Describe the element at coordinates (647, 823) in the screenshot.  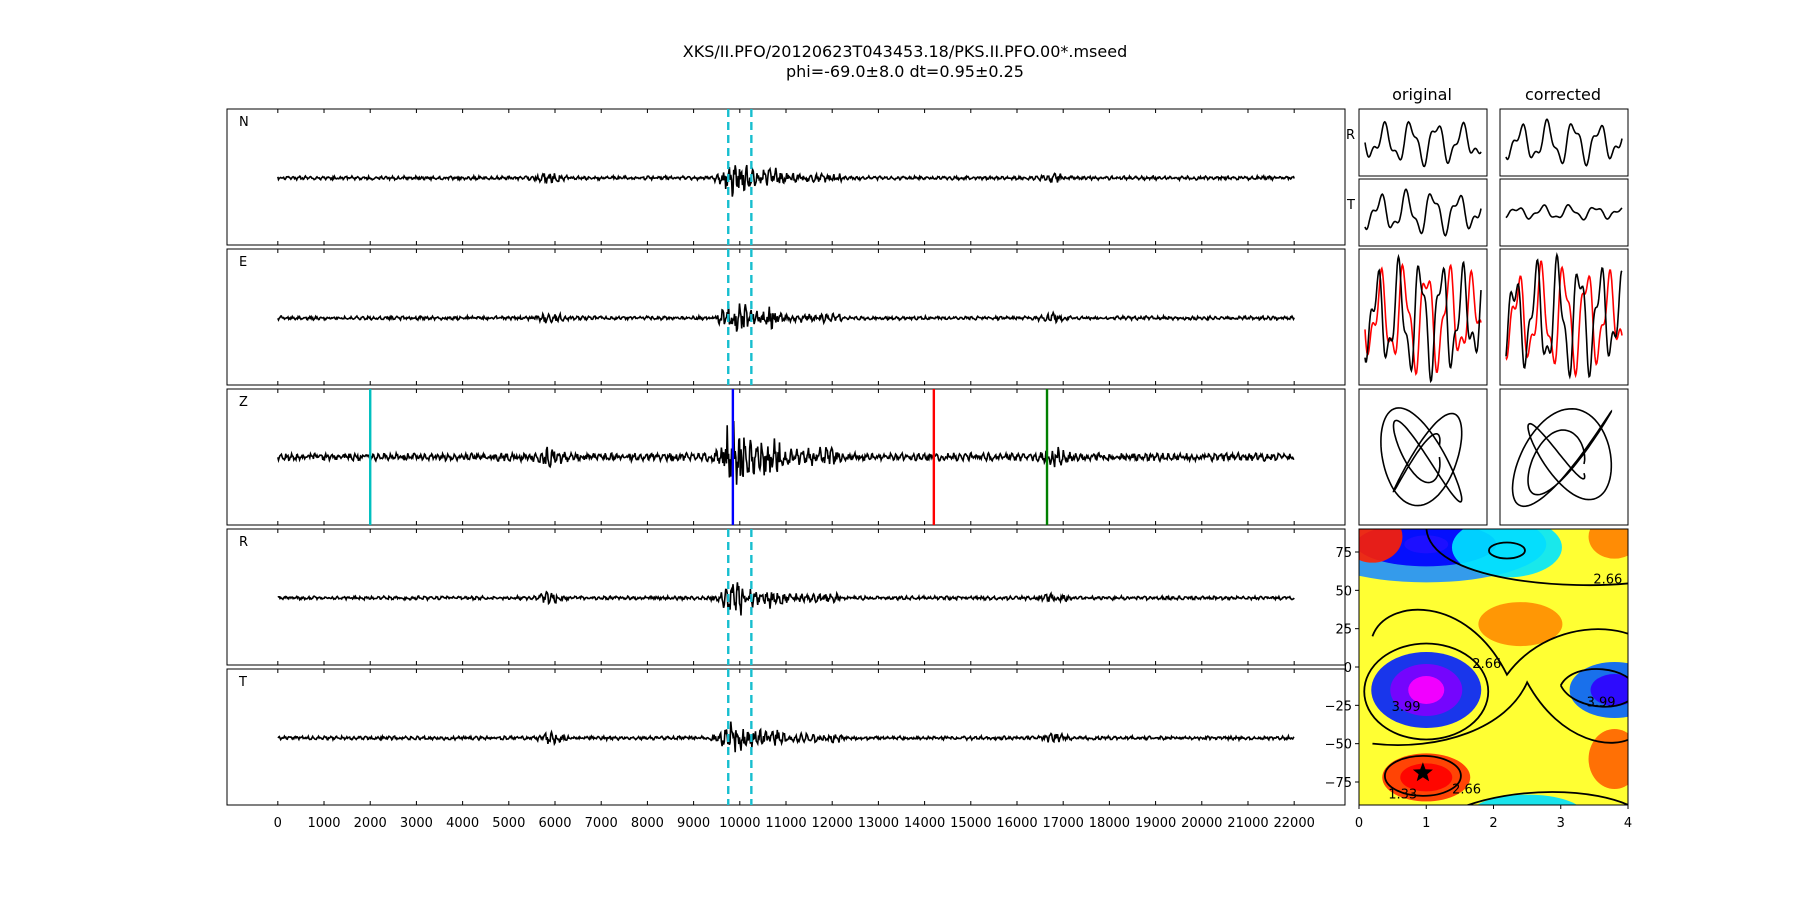
I see `x-tick-label: 8000` at that location.